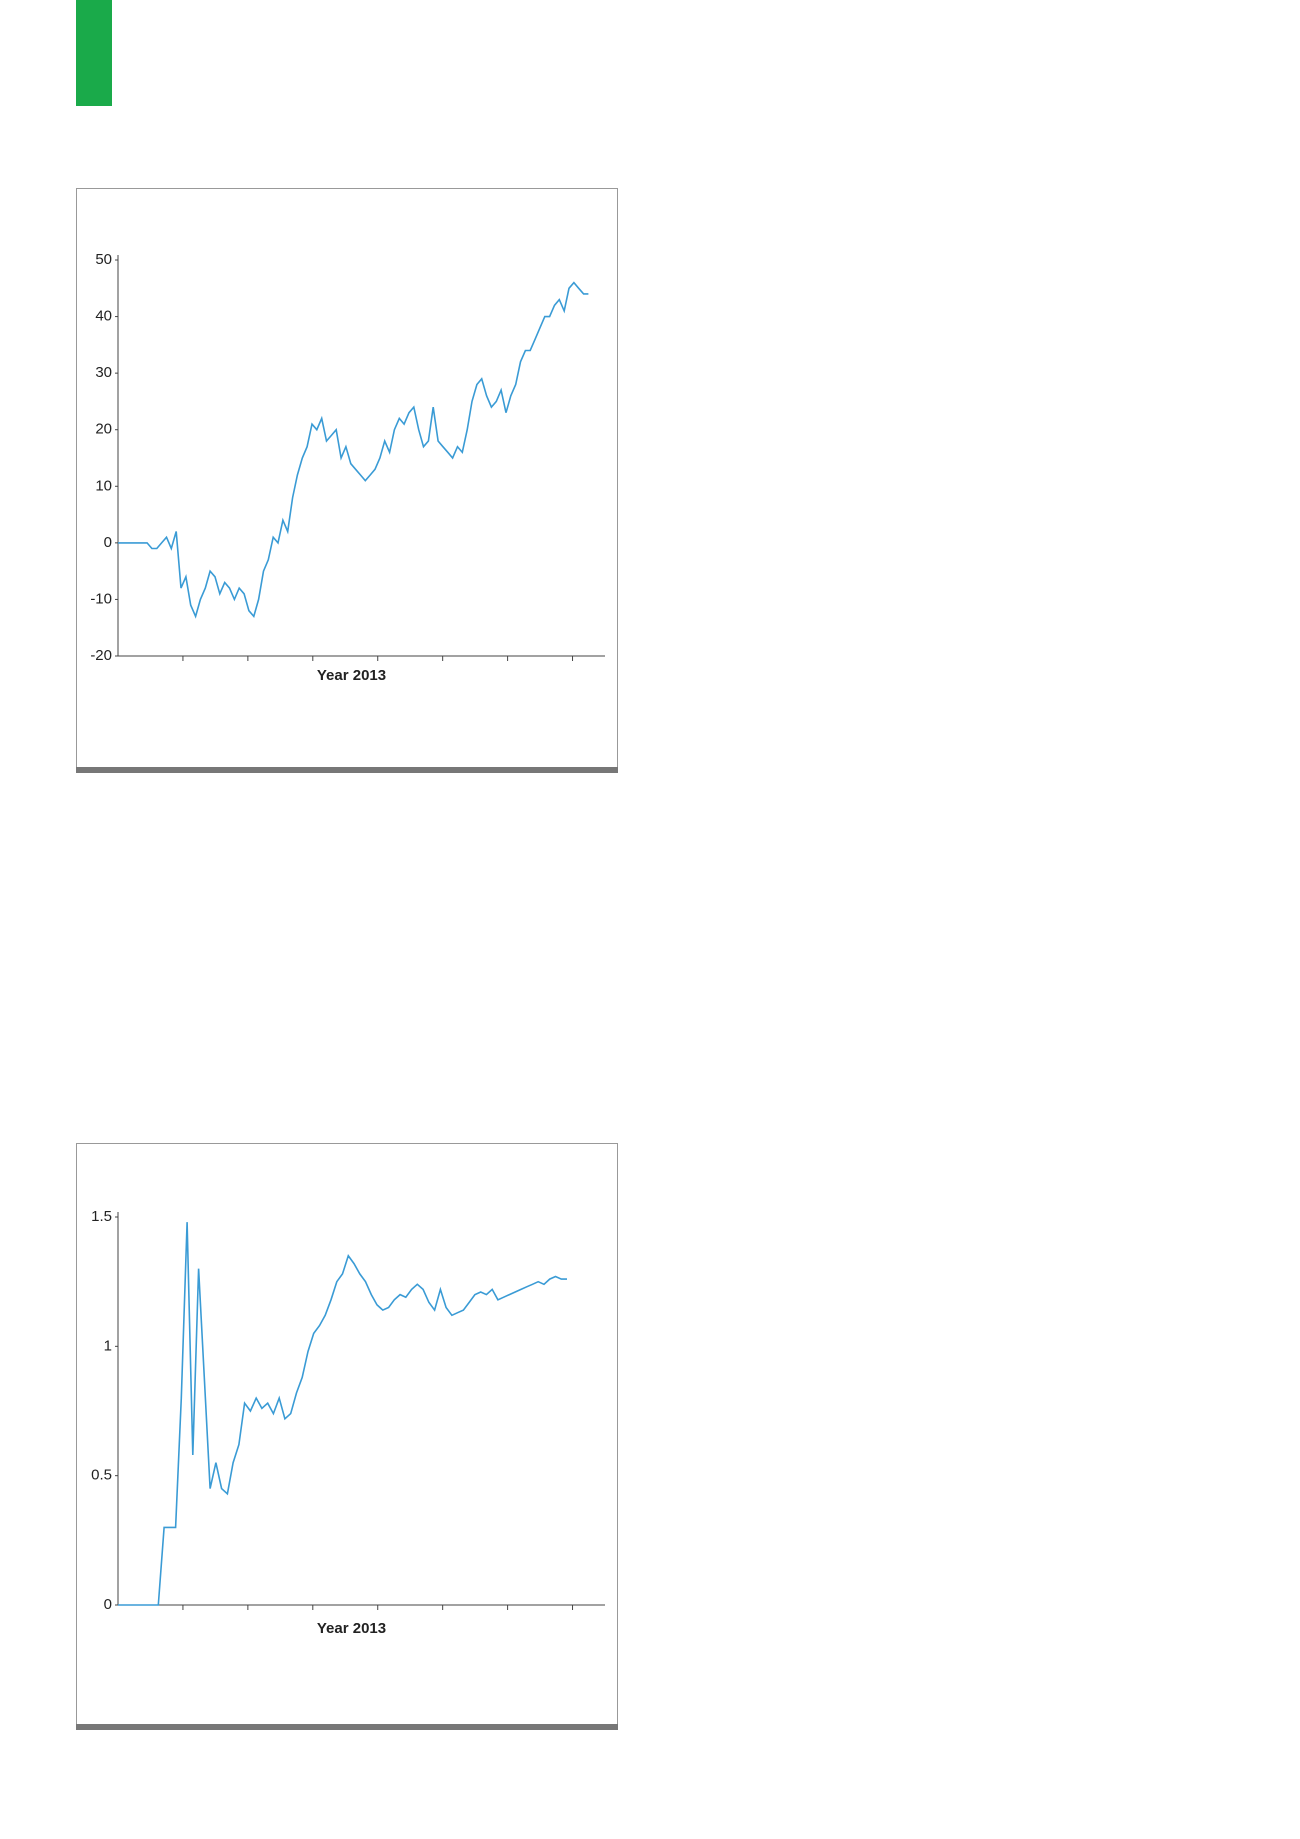 The height and width of the screenshot is (1839, 1300). What do you see at coordinates (101, 1475) in the screenshot?
I see `y-tick-label: 0.5` at bounding box center [101, 1475].